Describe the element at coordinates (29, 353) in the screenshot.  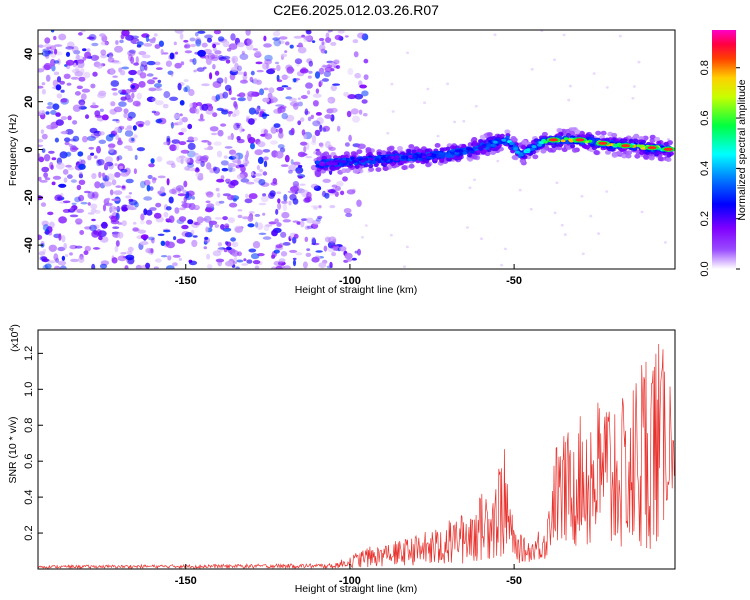
I see `y-tick-label: 1.2` at that location.